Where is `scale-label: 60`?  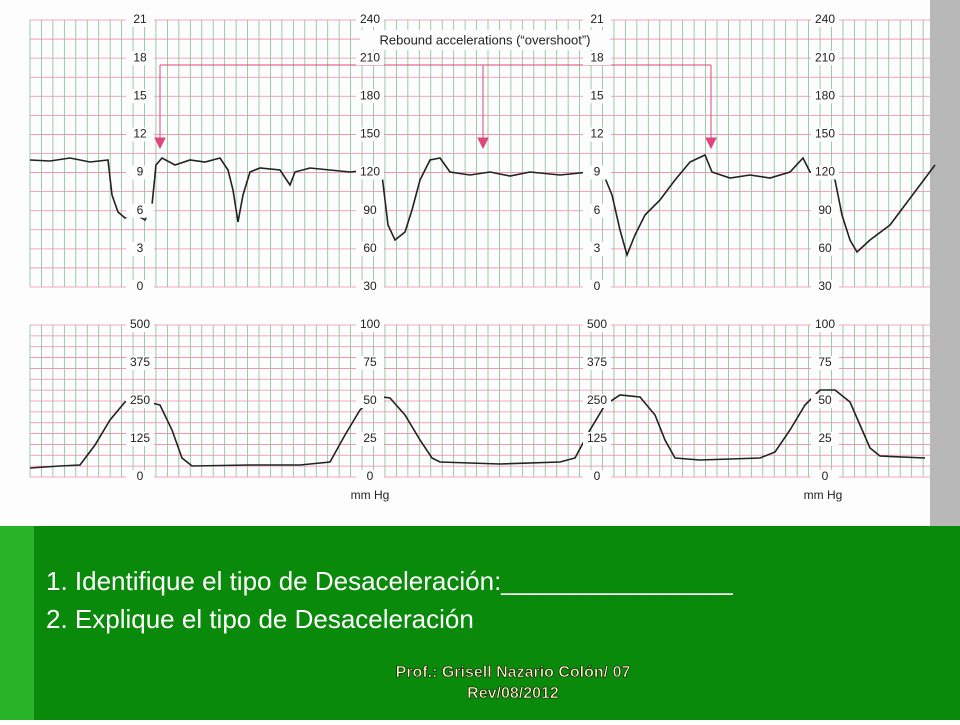 scale-label: 60 is located at coordinates (370, 248).